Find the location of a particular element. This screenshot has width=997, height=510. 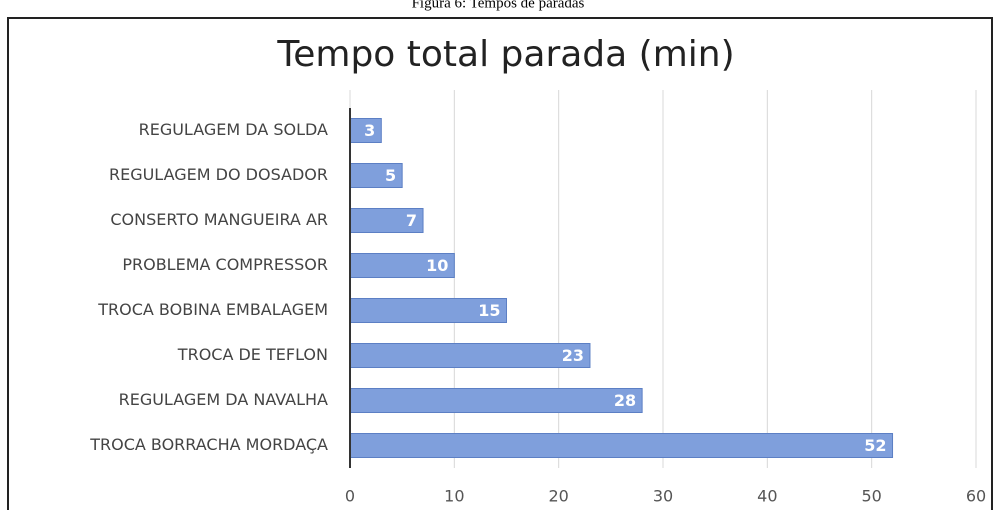

y-tick-label: REGULAGEM DO DOSADOR is located at coordinates (218, 174).